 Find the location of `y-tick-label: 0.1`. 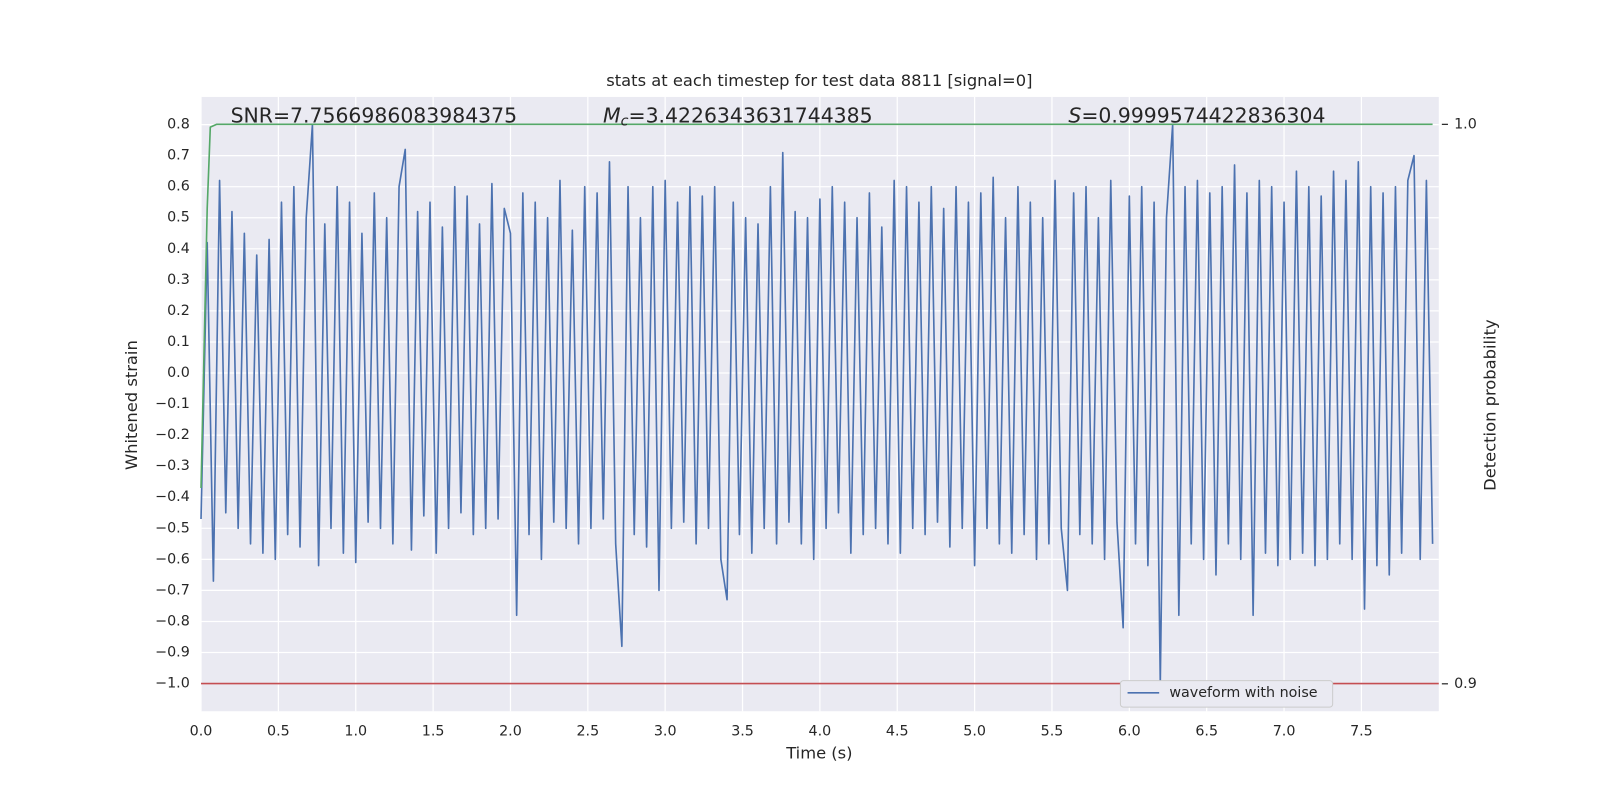

y-tick-label: 0.1 is located at coordinates (178, 342).